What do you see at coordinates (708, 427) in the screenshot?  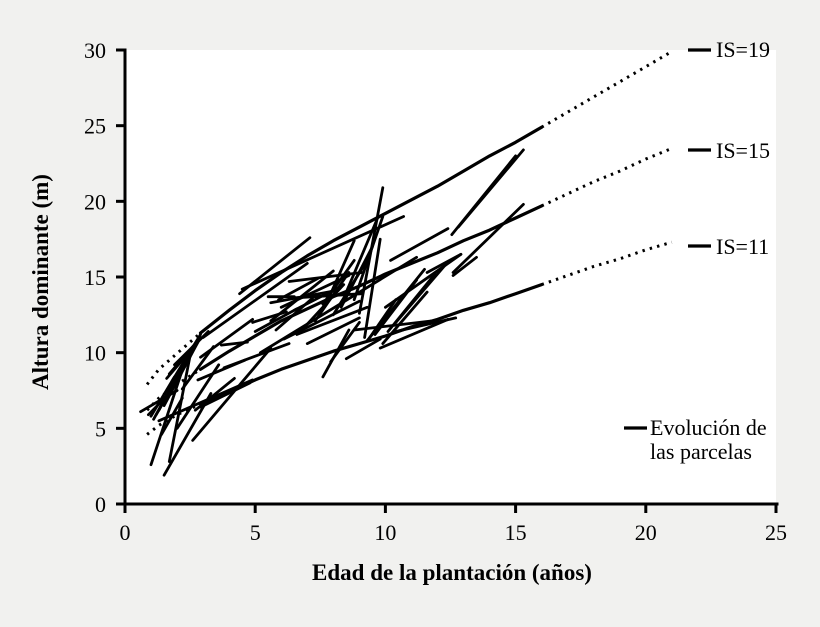 I see `legend-label-parcels-line1: Evolución de` at bounding box center [708, 427].